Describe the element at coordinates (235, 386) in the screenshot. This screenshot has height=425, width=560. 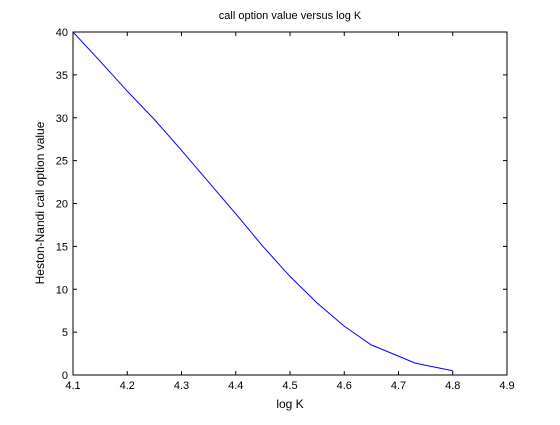
I see `x-tick-label: 4.4` at that location.